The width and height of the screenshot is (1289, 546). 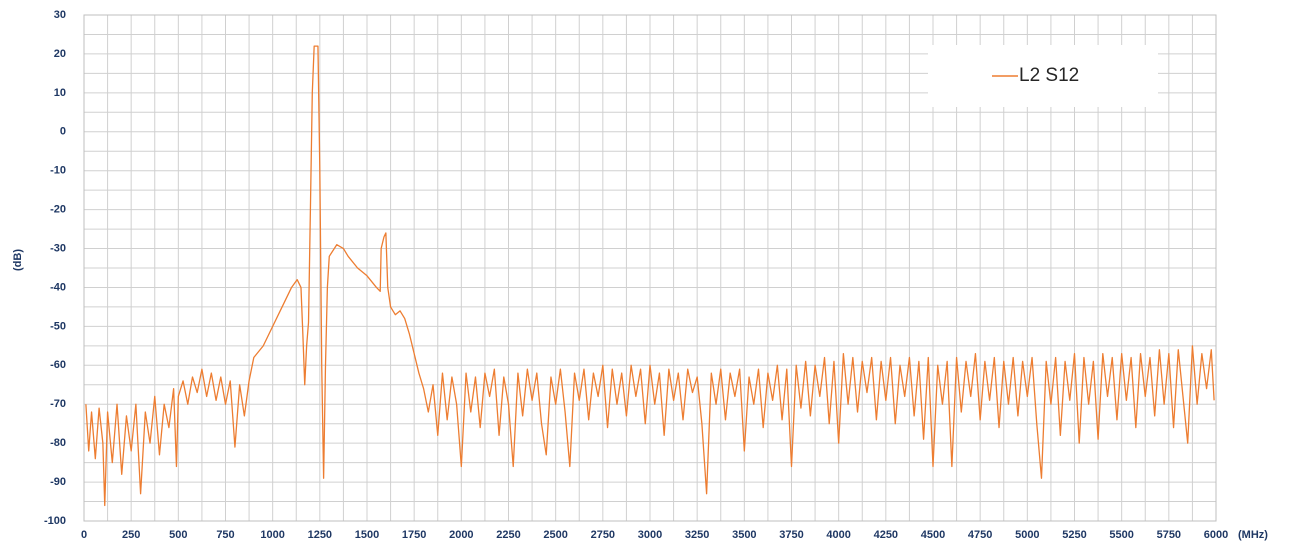 What do you see at coordinates (60, 93) in the screenshot?
I see `y-tick-label: 10` at bounding box center [60, 93].